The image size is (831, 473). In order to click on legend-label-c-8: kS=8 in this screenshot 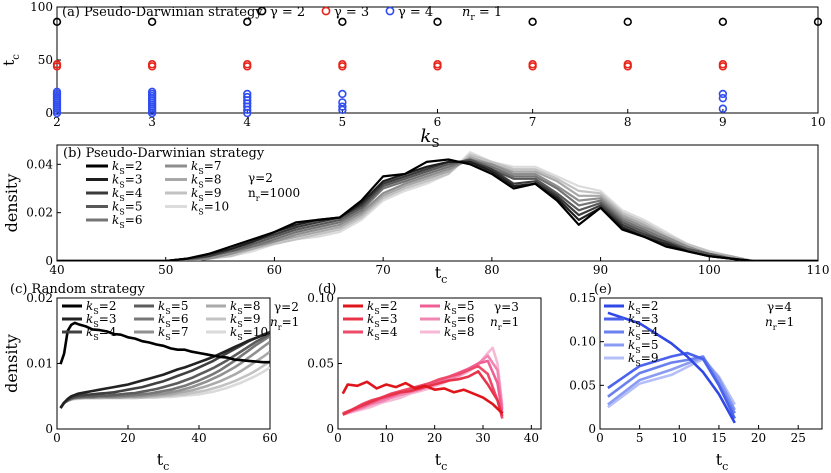, I will do `click(245, 307)`.